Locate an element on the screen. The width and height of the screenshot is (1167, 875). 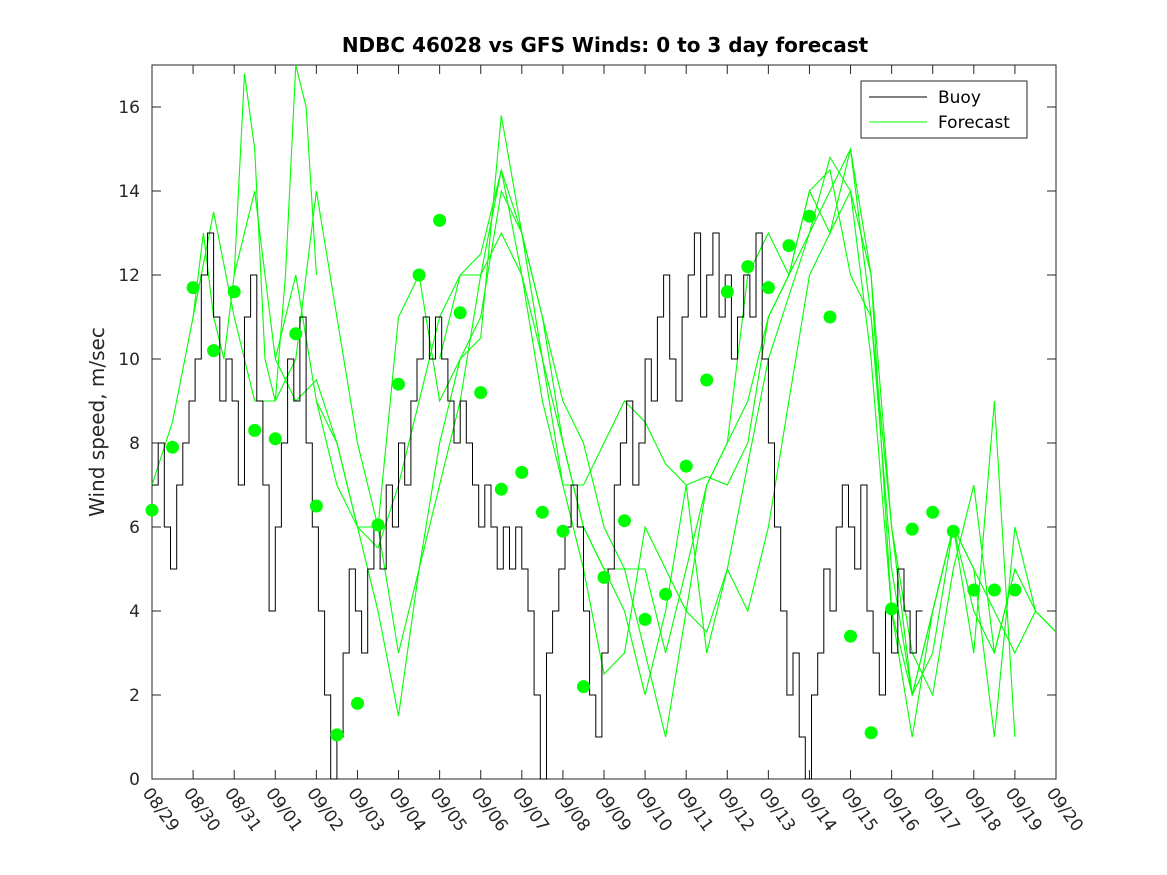
y-tick-label: 0 is located at coordinates (134, 780).